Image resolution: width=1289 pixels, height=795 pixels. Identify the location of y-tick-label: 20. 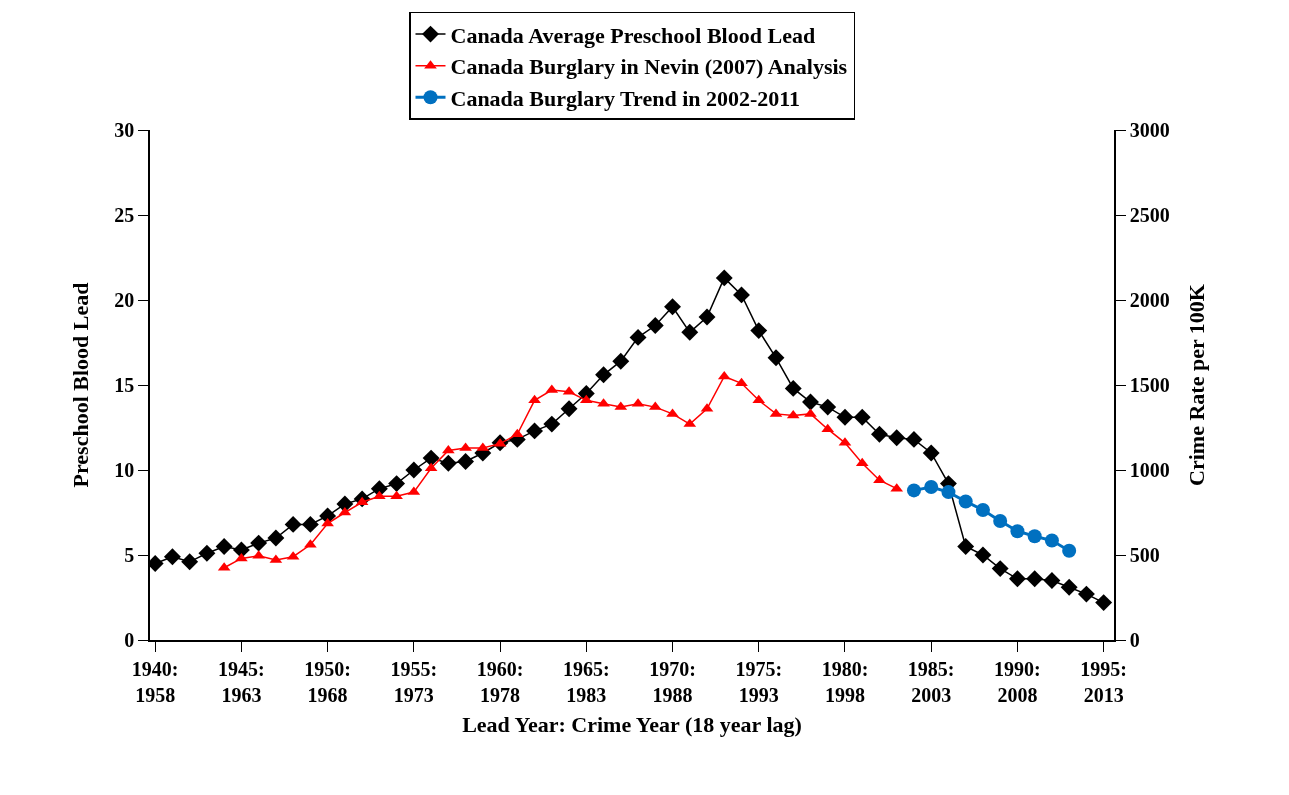
(124, 300).